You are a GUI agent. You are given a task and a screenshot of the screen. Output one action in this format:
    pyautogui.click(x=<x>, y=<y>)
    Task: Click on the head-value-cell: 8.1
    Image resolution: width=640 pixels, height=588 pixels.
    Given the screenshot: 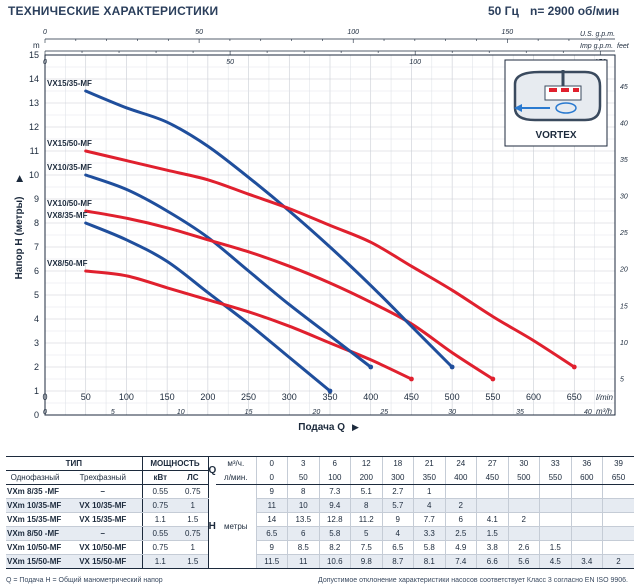 What is the action you would take?
    pyautogui.click(x=429, y=561)
    